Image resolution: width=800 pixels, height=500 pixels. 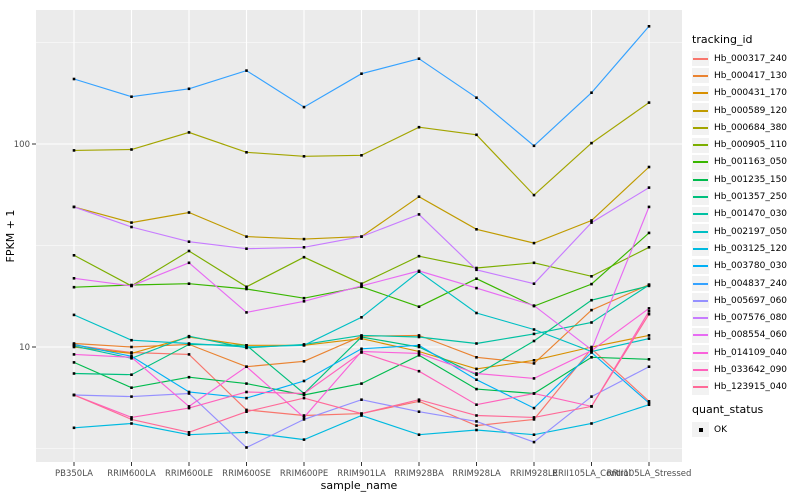 What do you see at coordinates (751, 214) in the screenshot?
I see `legend-label: Hb_001470_030` at bounding box center [751, 214].